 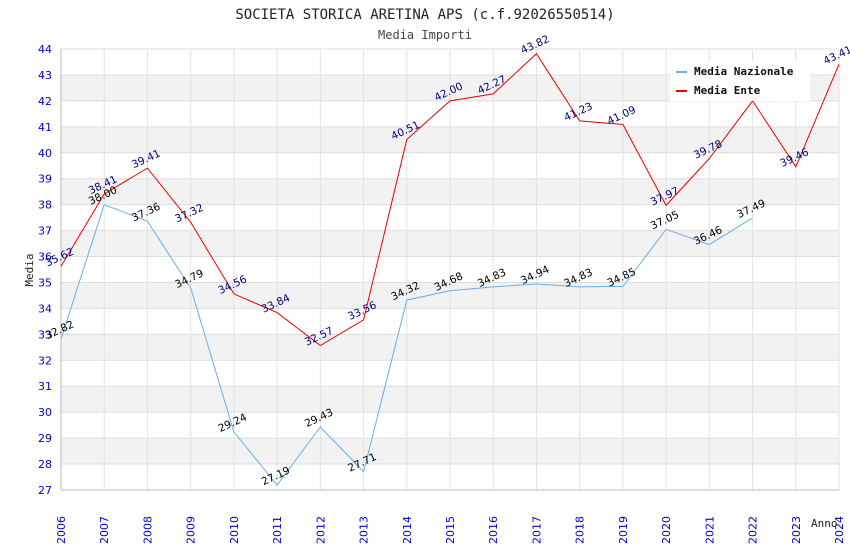 What do you see at coordinates (839, 530) in the screenshot?
I see `x-tick-label: 2024` at bounding box center [839, 530].